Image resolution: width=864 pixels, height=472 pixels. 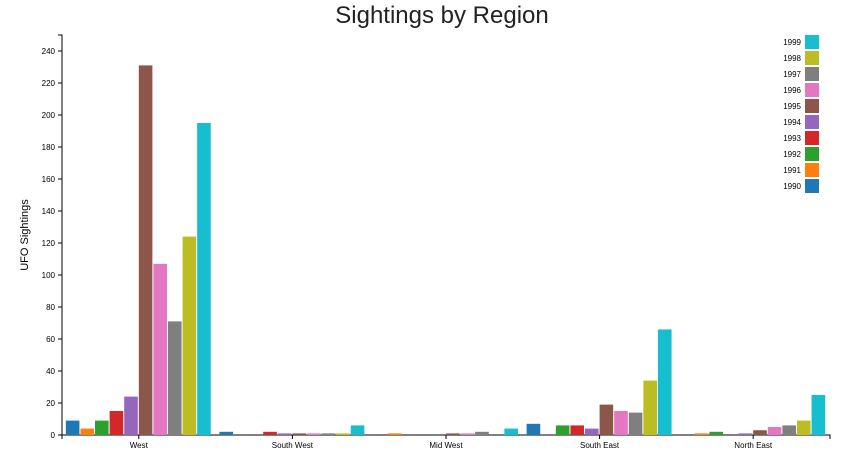 I want to click on legend-label: 1992, so click(x=792, y=154).